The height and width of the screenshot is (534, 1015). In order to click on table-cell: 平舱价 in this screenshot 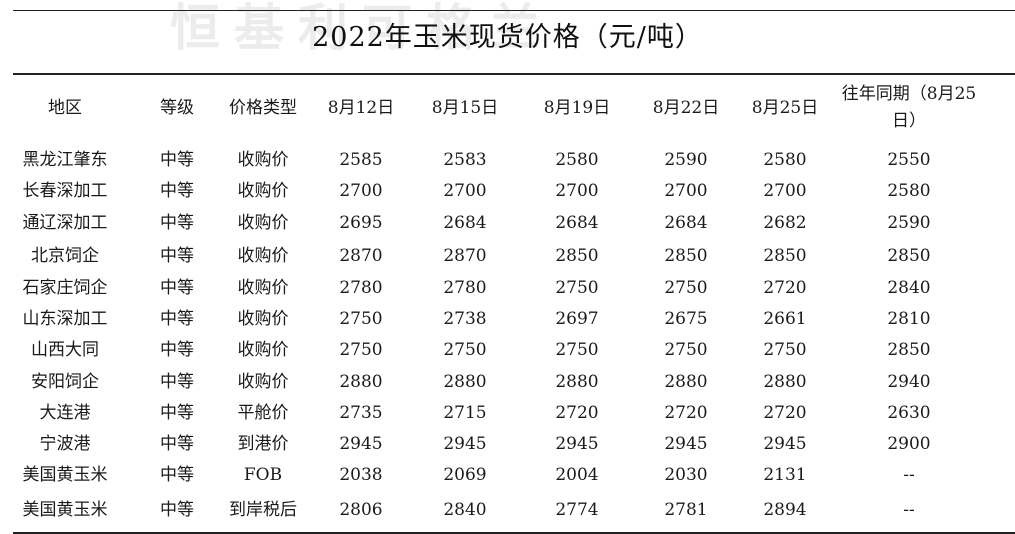, I will do `click(263, 412)`.